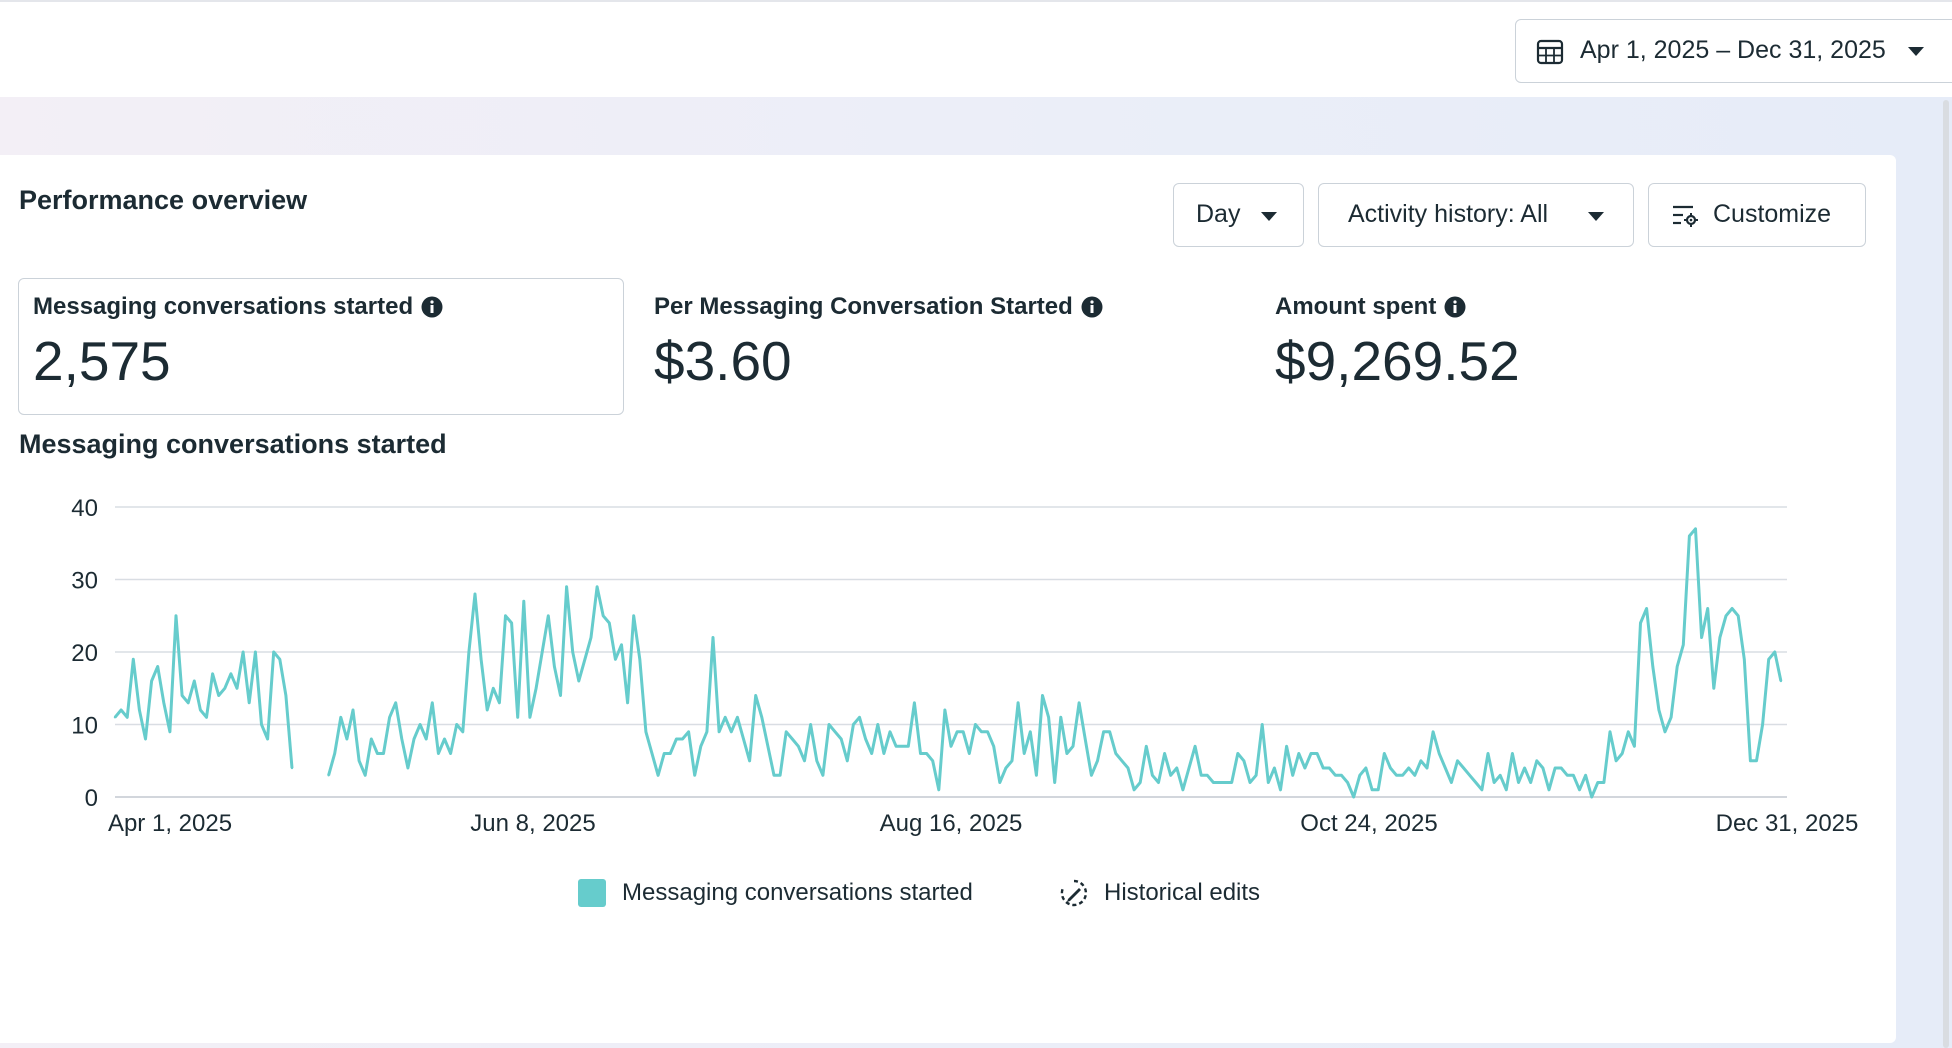 Image resolution: width=1952 pixels, height=1048 pixels. Describe the element at coordinates (1946, 574) in the screenshot. I see `page-scrollbar` at that location.